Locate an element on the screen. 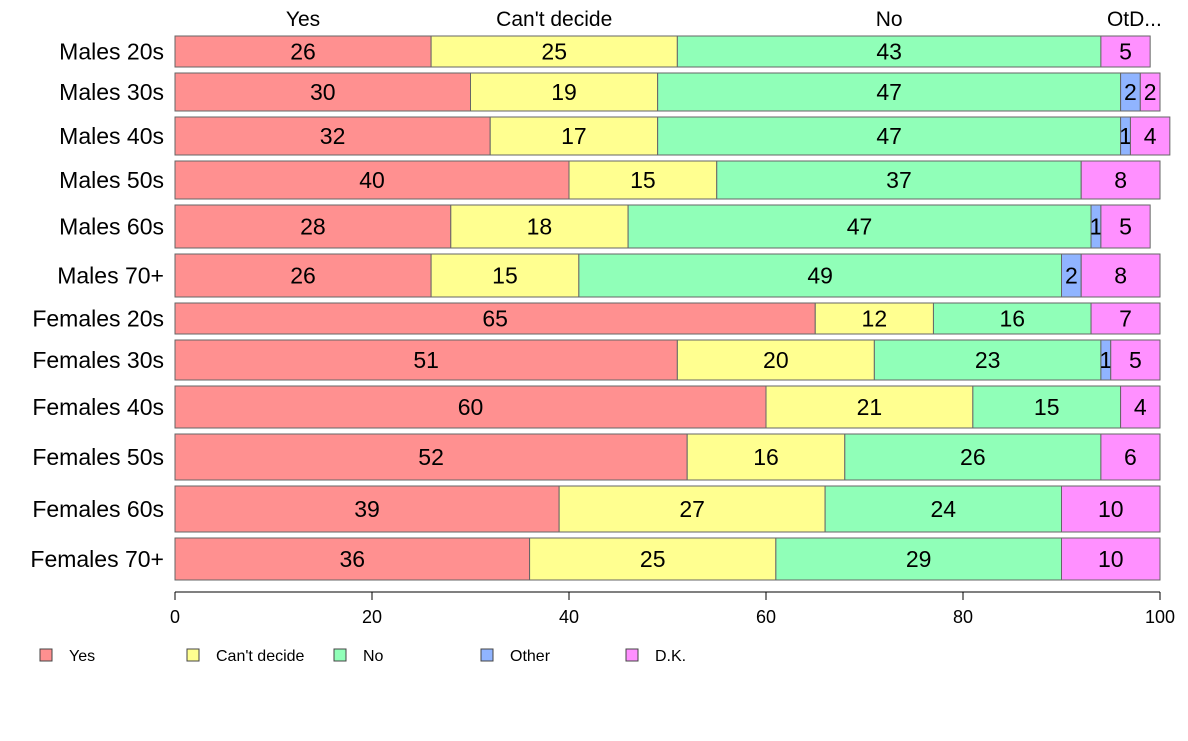 This screenshot has height=741, width=1188. legend-label: Can't decide is located at coordinates (260, 656).